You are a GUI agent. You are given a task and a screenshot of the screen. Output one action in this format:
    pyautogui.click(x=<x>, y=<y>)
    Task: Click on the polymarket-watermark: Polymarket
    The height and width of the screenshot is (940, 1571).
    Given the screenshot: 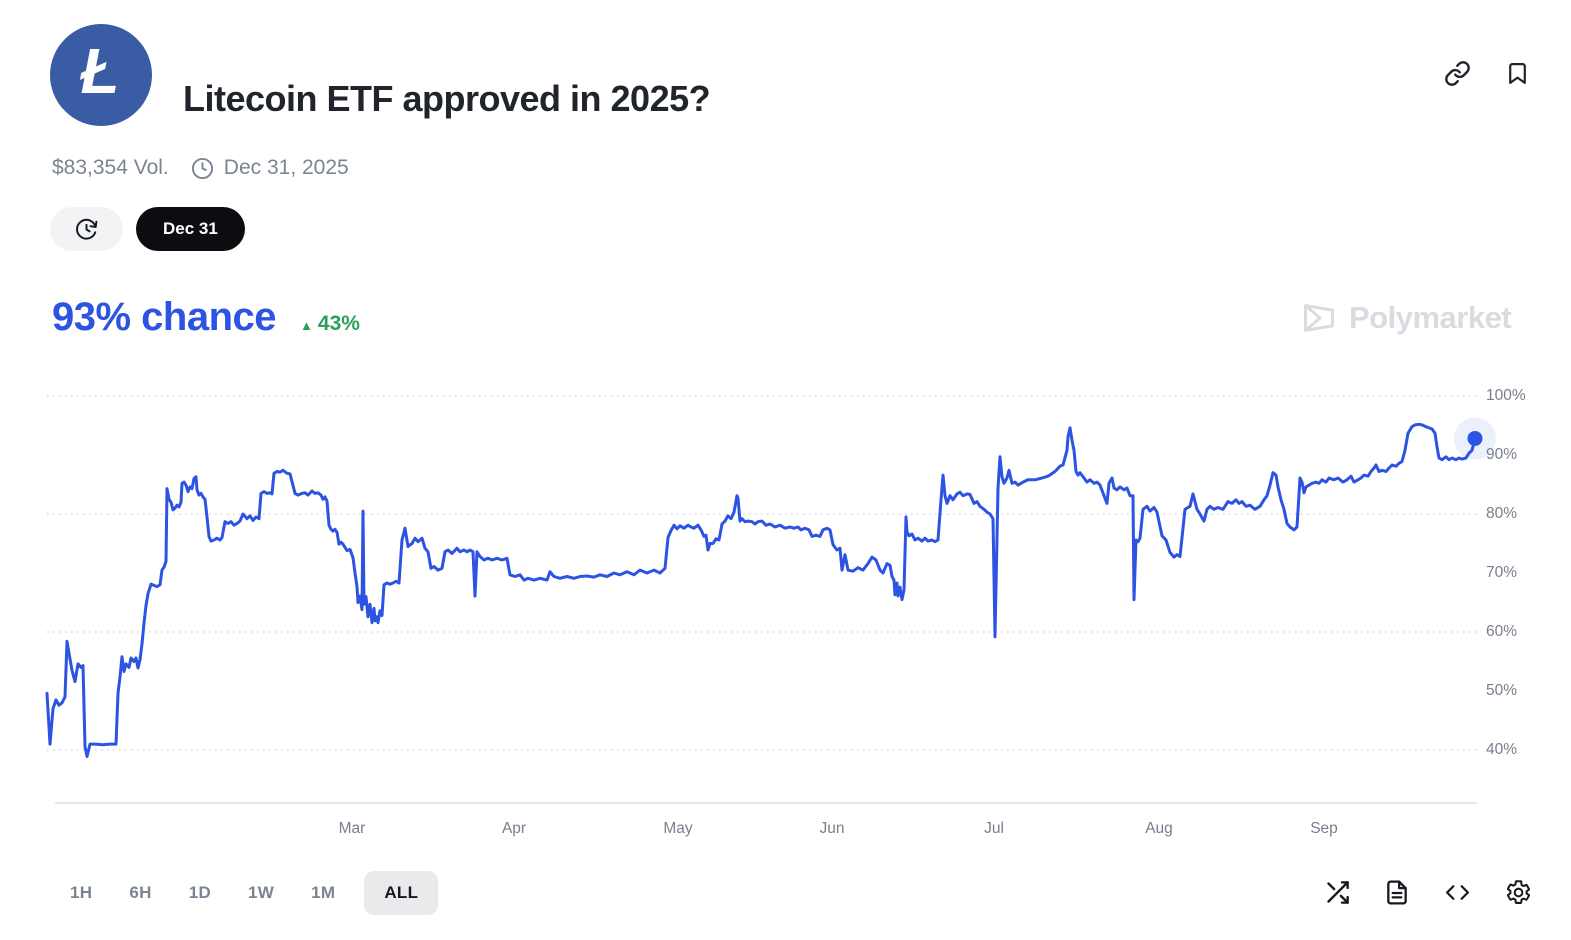 What is the action you would take?
    pyautogui.click(x=1406, y=318)
    